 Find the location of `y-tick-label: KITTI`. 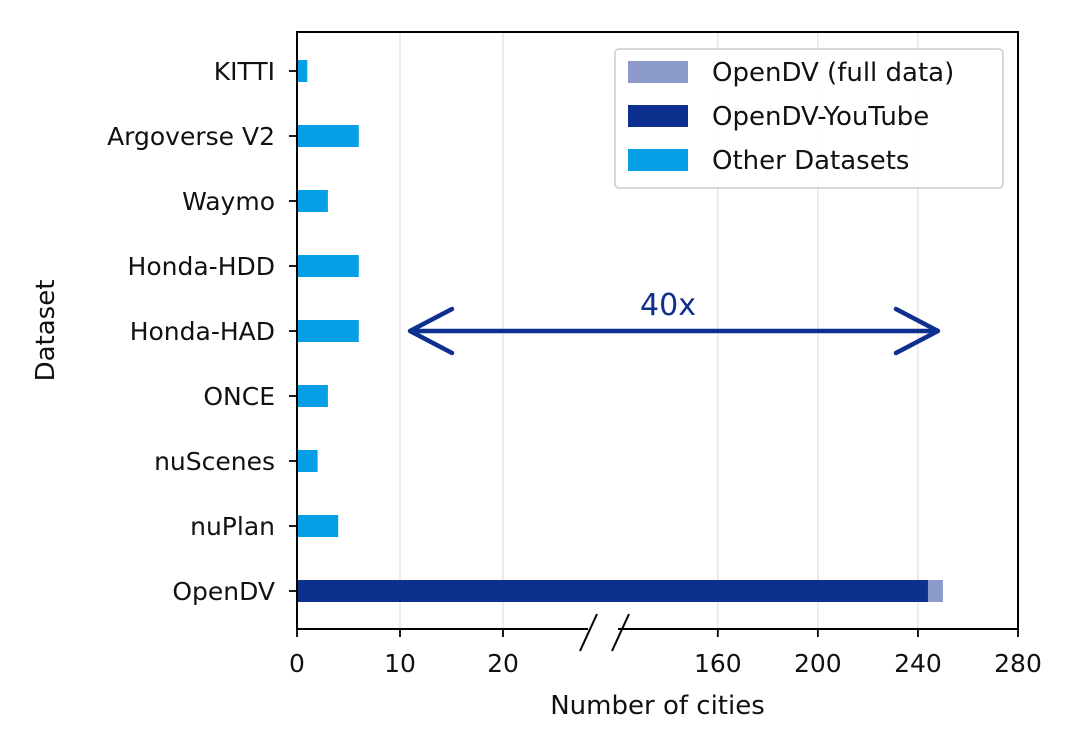

y-tick-label: KITTI is located at coordinates (244, 71).